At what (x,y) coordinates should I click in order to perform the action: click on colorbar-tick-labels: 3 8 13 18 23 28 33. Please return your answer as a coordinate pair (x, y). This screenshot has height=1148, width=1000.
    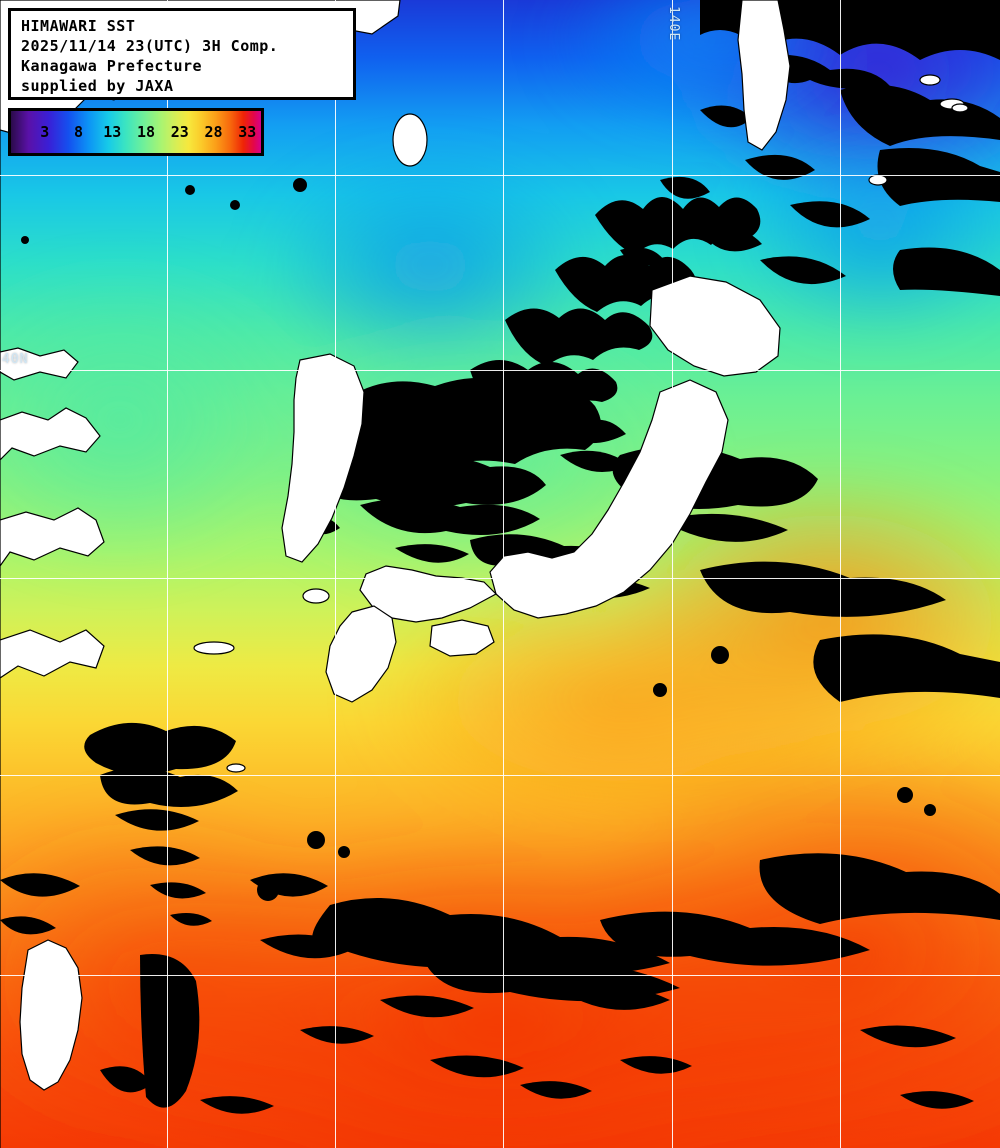
    Looking at the image, I should click on (136, 132).